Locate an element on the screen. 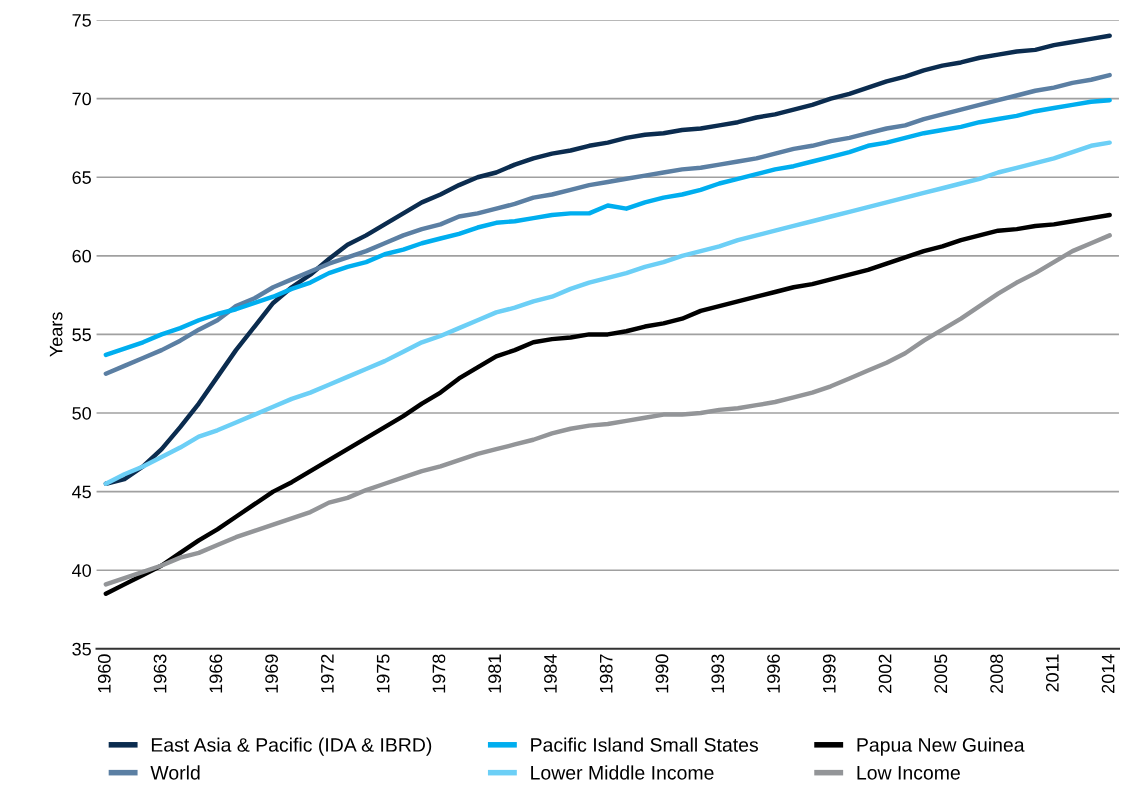 The height and width of the screenshot is (801, 1136). y-tick-label: 40 is located at coordinates (81, 570).